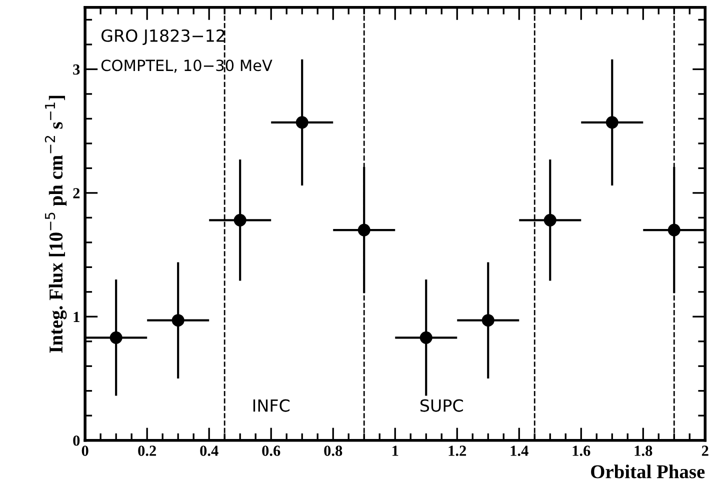 The image size is (721, 492). What do you see at coordinates (76, 193) in the screenshot?
I see `y-tick-label: 2` at bounding box center [76, 193].